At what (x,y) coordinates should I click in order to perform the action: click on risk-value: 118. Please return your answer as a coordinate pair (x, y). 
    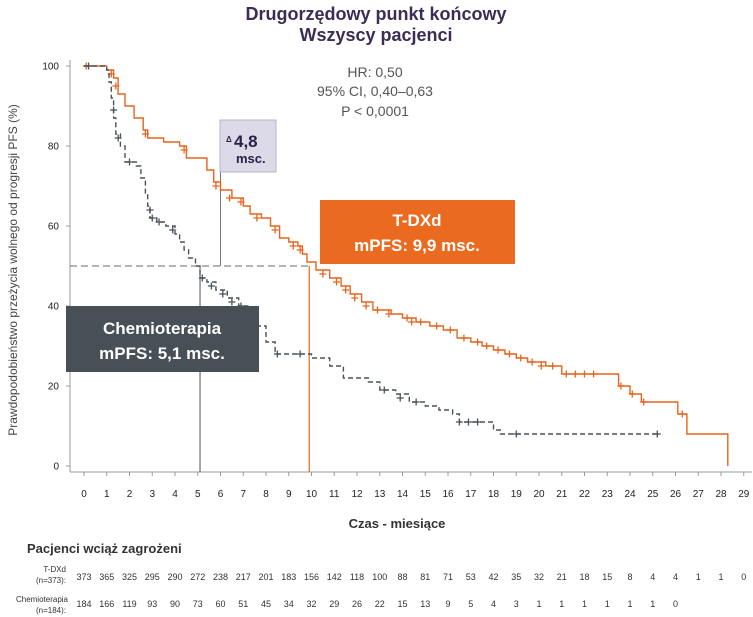
    Looking at the image, I should click on (357, 577).